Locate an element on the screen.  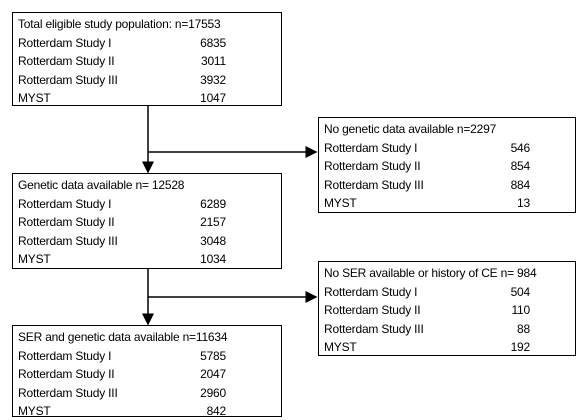
row-value: 3048 is located at coordinates (213, 240).